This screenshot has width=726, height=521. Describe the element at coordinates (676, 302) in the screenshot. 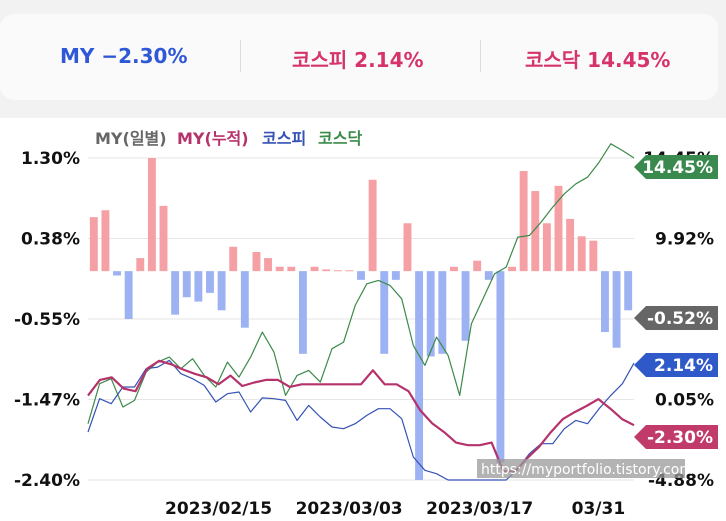

I see `end-labels: 14.45% -0.52% 2.14% -2.30%` at that location.